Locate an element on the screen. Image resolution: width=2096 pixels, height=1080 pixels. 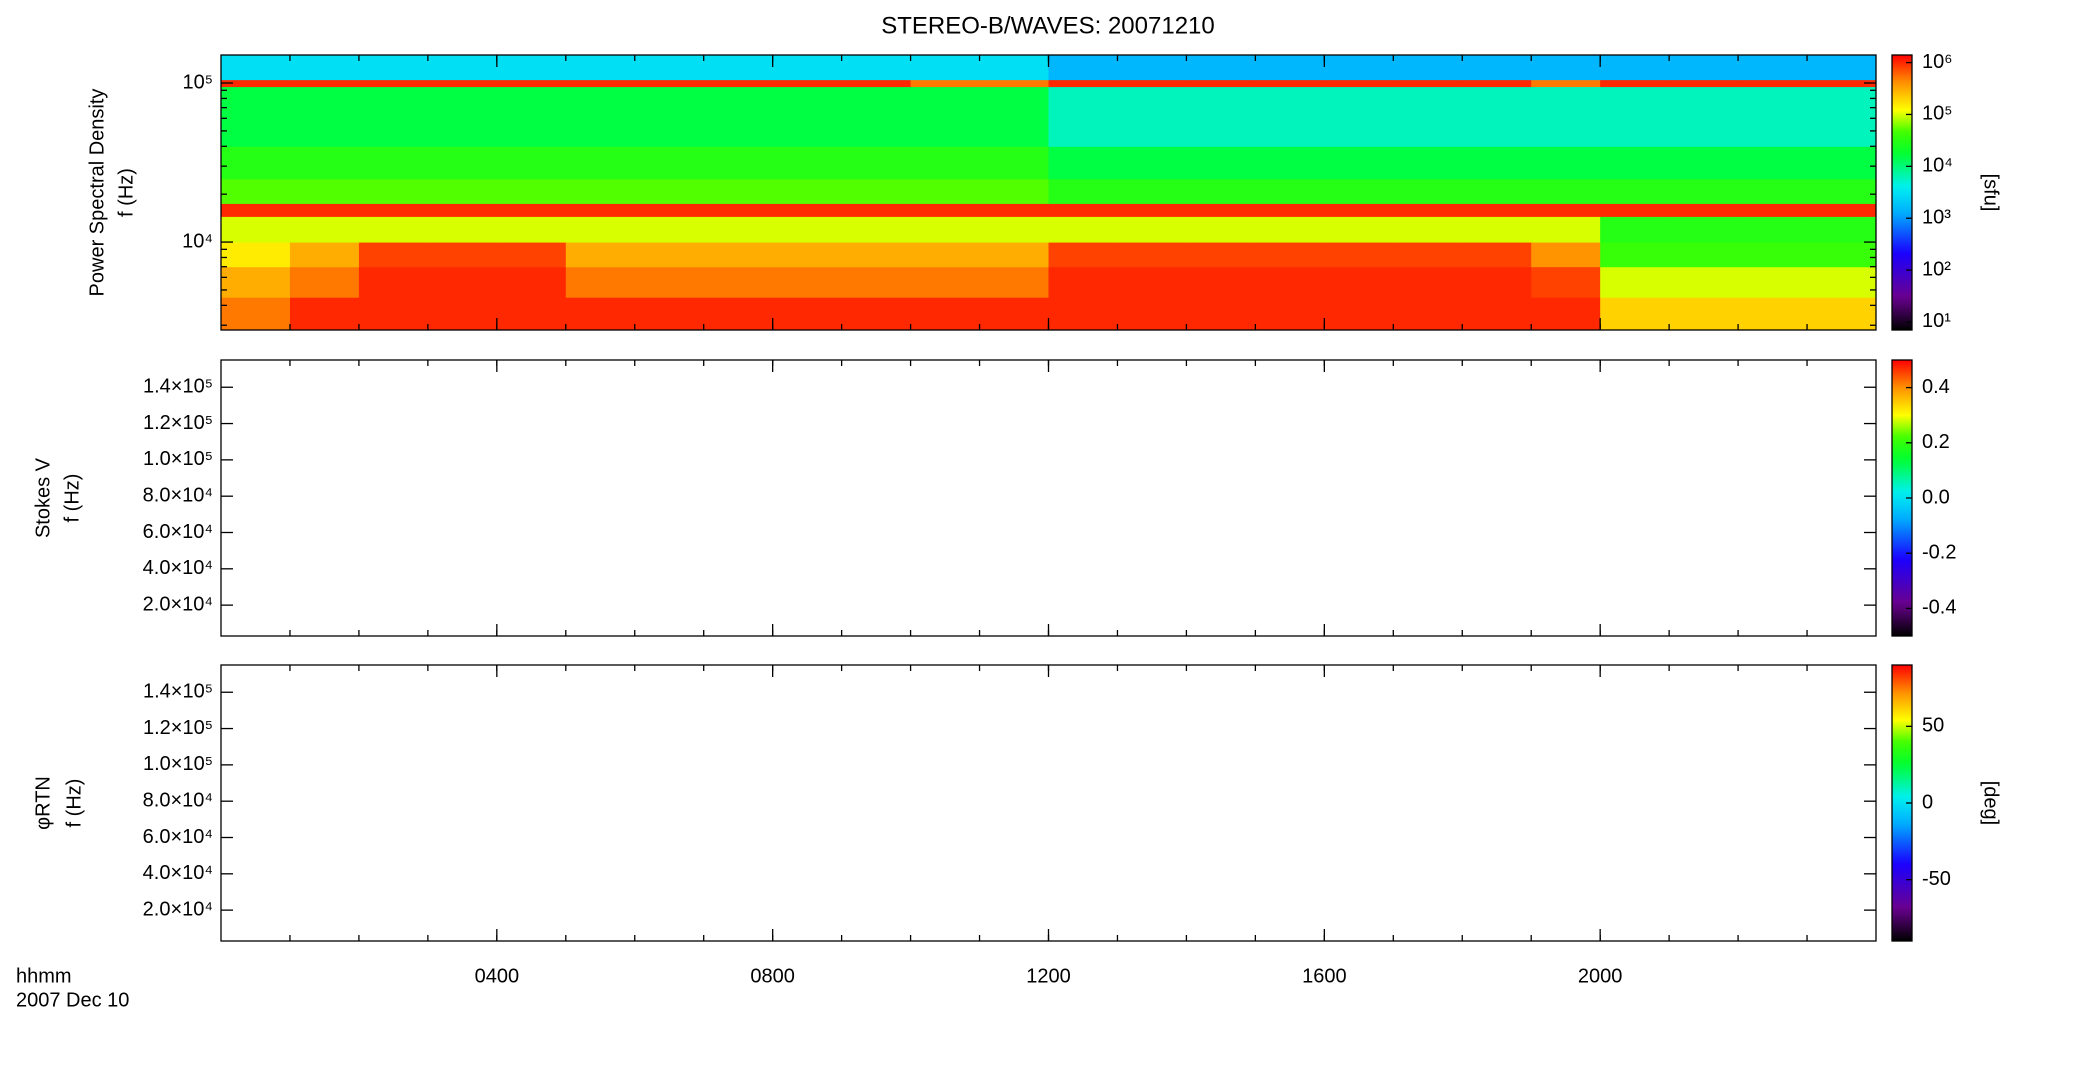
x-tick-label: 0800 is located at coordinates (772, 976).